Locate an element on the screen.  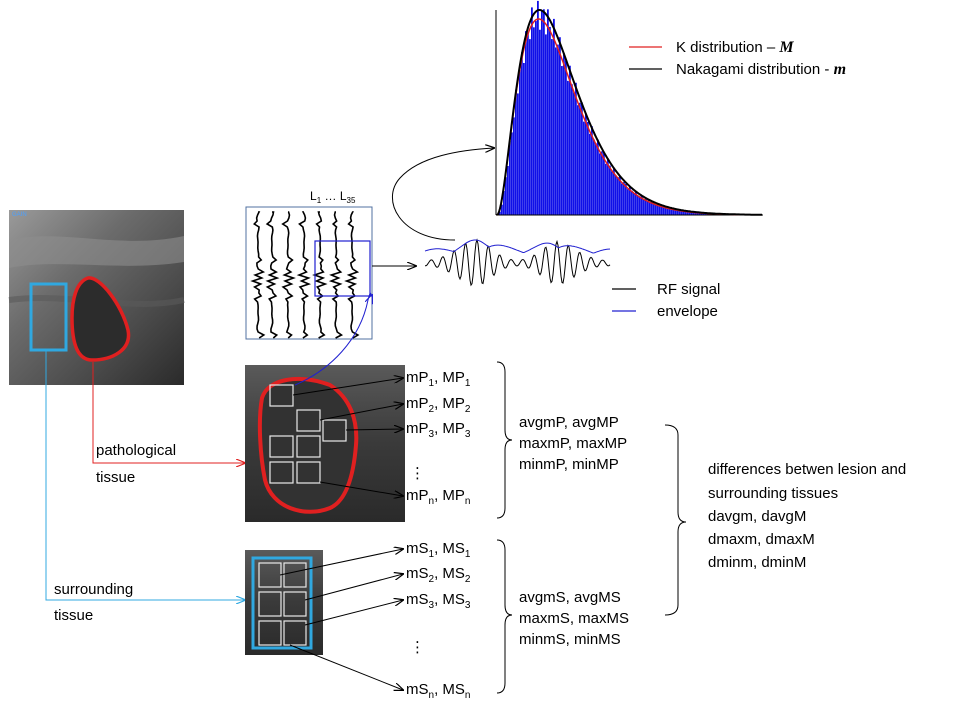
envelope-legend: envelope is located at coordinates (687, 311).